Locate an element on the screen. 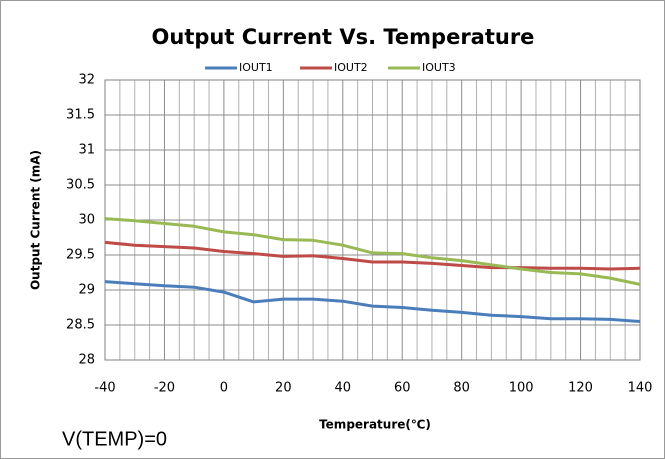  legend-label: IOUT1 is located at coordinates (256, 67).